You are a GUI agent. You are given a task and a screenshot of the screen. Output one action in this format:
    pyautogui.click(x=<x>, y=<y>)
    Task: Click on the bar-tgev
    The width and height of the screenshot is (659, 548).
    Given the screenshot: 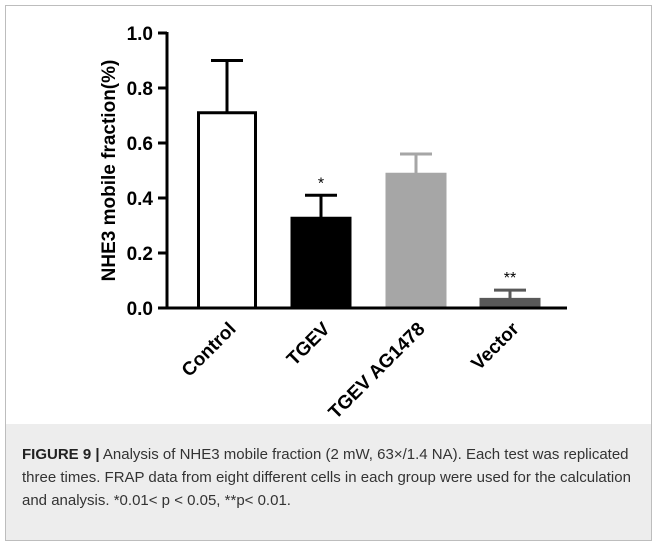 What is the action you would take?
    pyautogui.click(x=321, y=262)
    